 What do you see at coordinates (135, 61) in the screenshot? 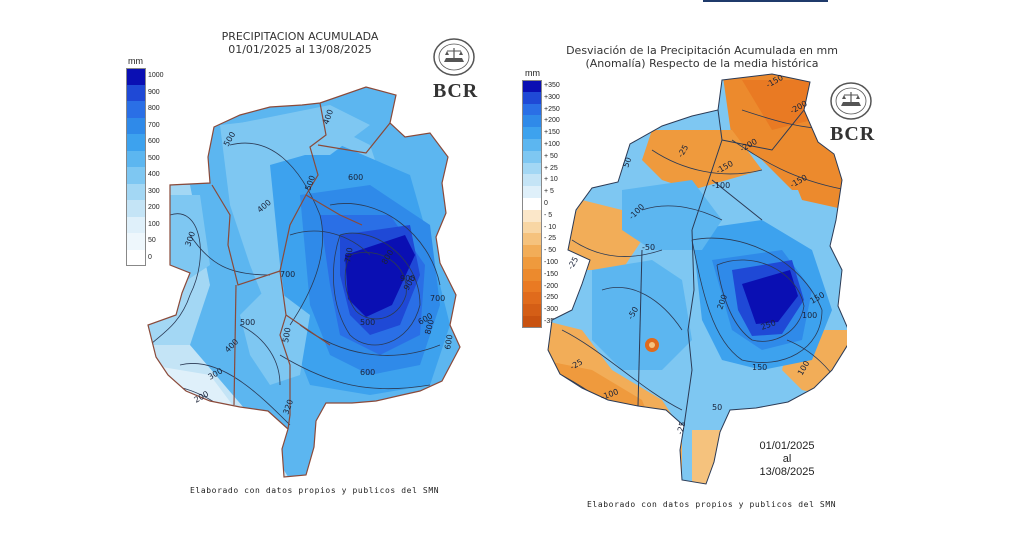
I see `left-legend-unit: mm` at bounding box center [135, 61].